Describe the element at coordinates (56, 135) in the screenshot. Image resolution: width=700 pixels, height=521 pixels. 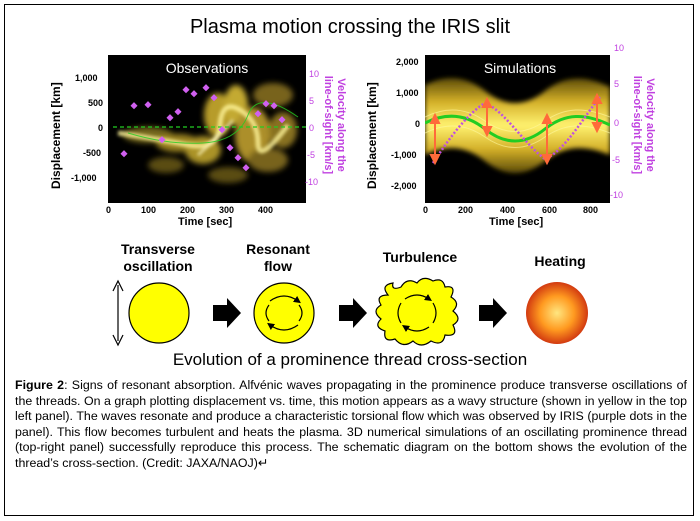
I see `obs-ylabel: Displacement [km]` at that location.